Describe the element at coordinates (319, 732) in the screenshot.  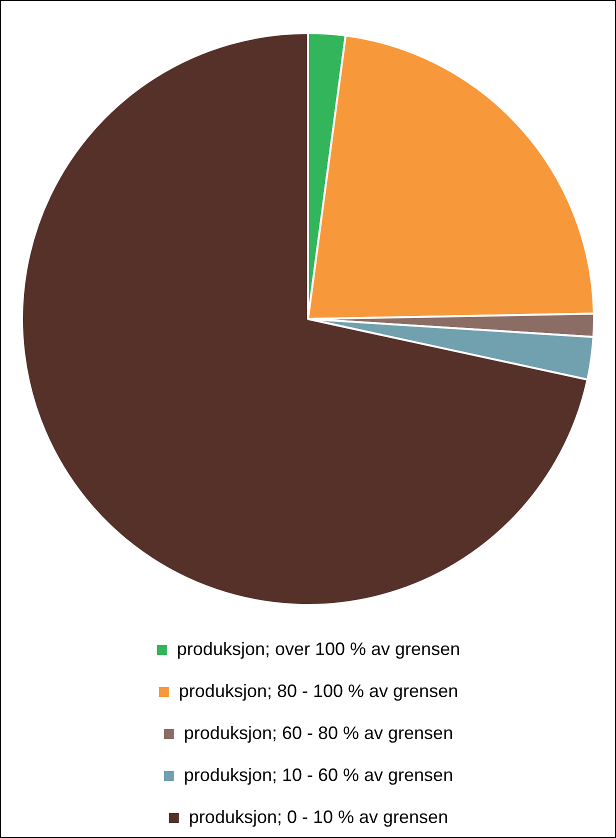
I see `legend-label: produksjon; 60 - 80 % av grensen` at that location.